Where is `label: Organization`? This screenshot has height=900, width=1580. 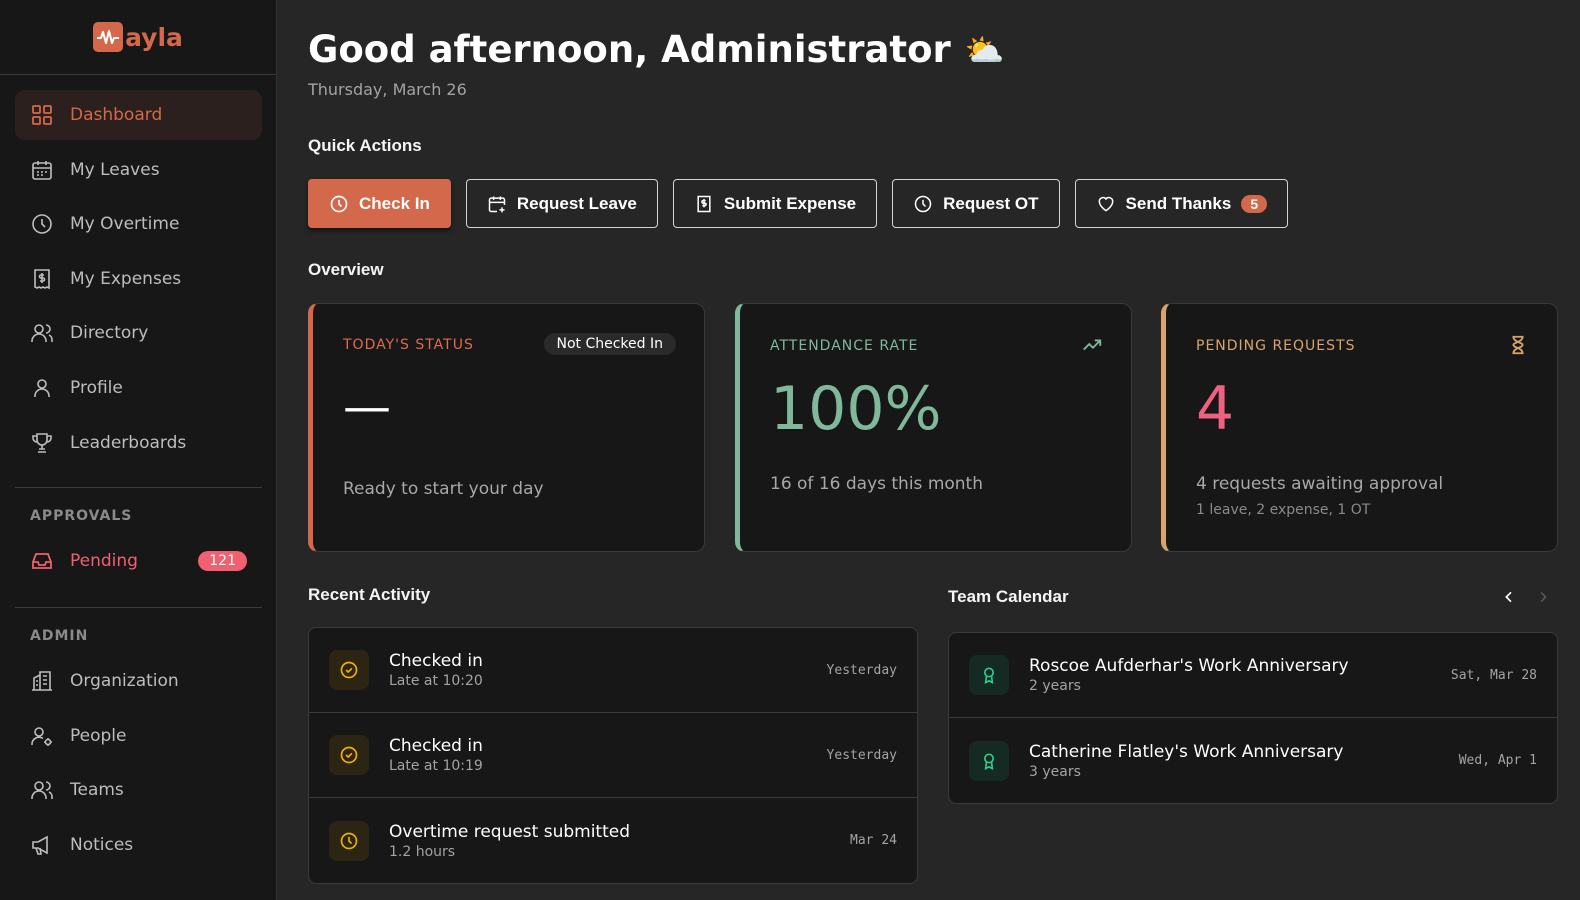 label: Organization is located at coordinates (124, 681).